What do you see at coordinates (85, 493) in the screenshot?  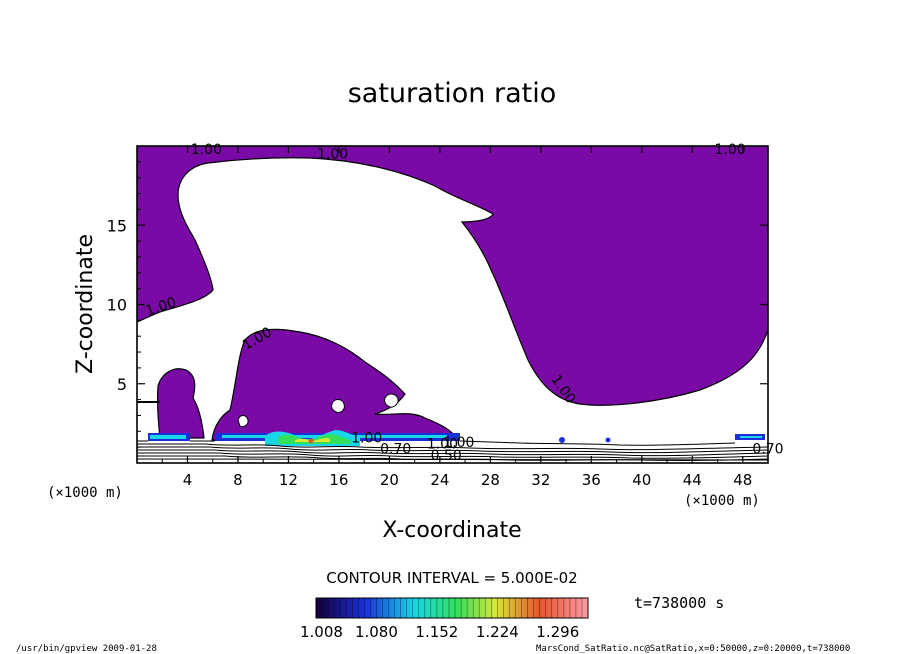 I see `x-unit-label-left: (×1000 m)` at bounding box center [85, 493].